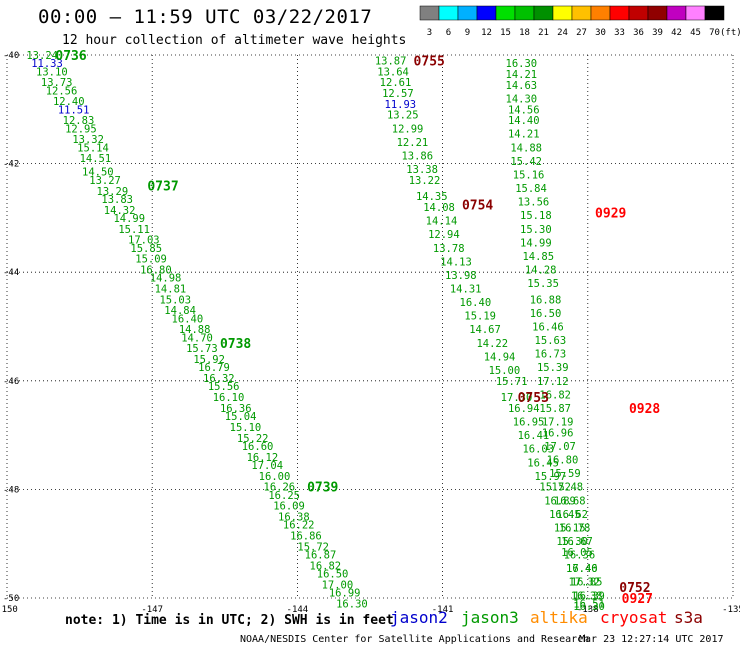 The height and width of the screenshot is (650, 740). What do you see at coordinates (197, 338) in the screenshot?
I see `wave-height-label: 14.70` at bounding box center [197, 338].